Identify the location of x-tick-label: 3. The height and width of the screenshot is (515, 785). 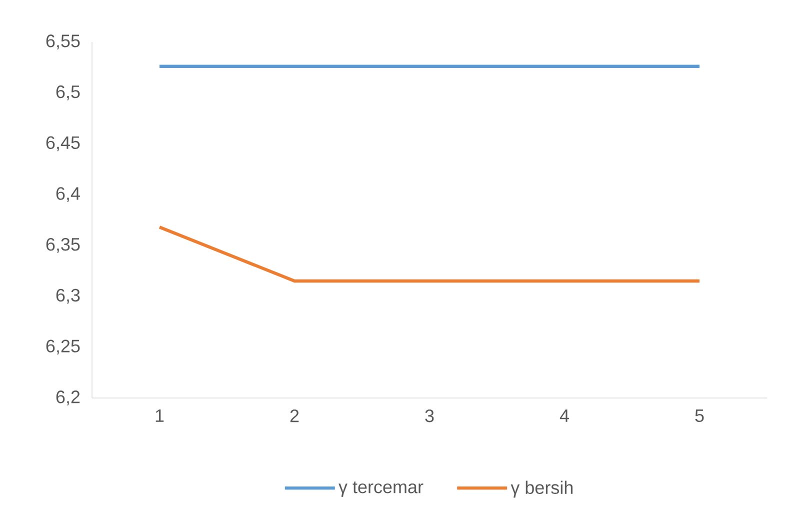
(429, 416).